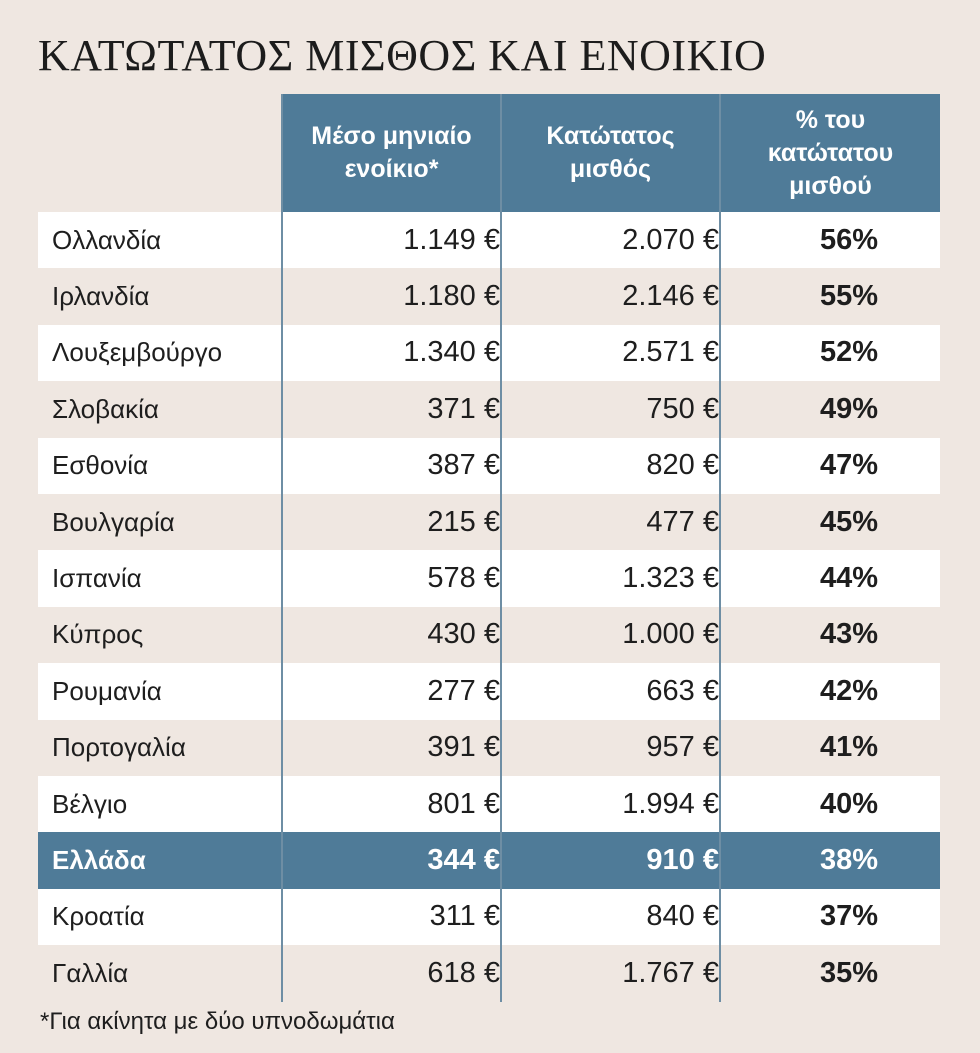 The image size is (980, 1053). I want to click on minimum-wage-cell: 477 €, so click(682, 521).